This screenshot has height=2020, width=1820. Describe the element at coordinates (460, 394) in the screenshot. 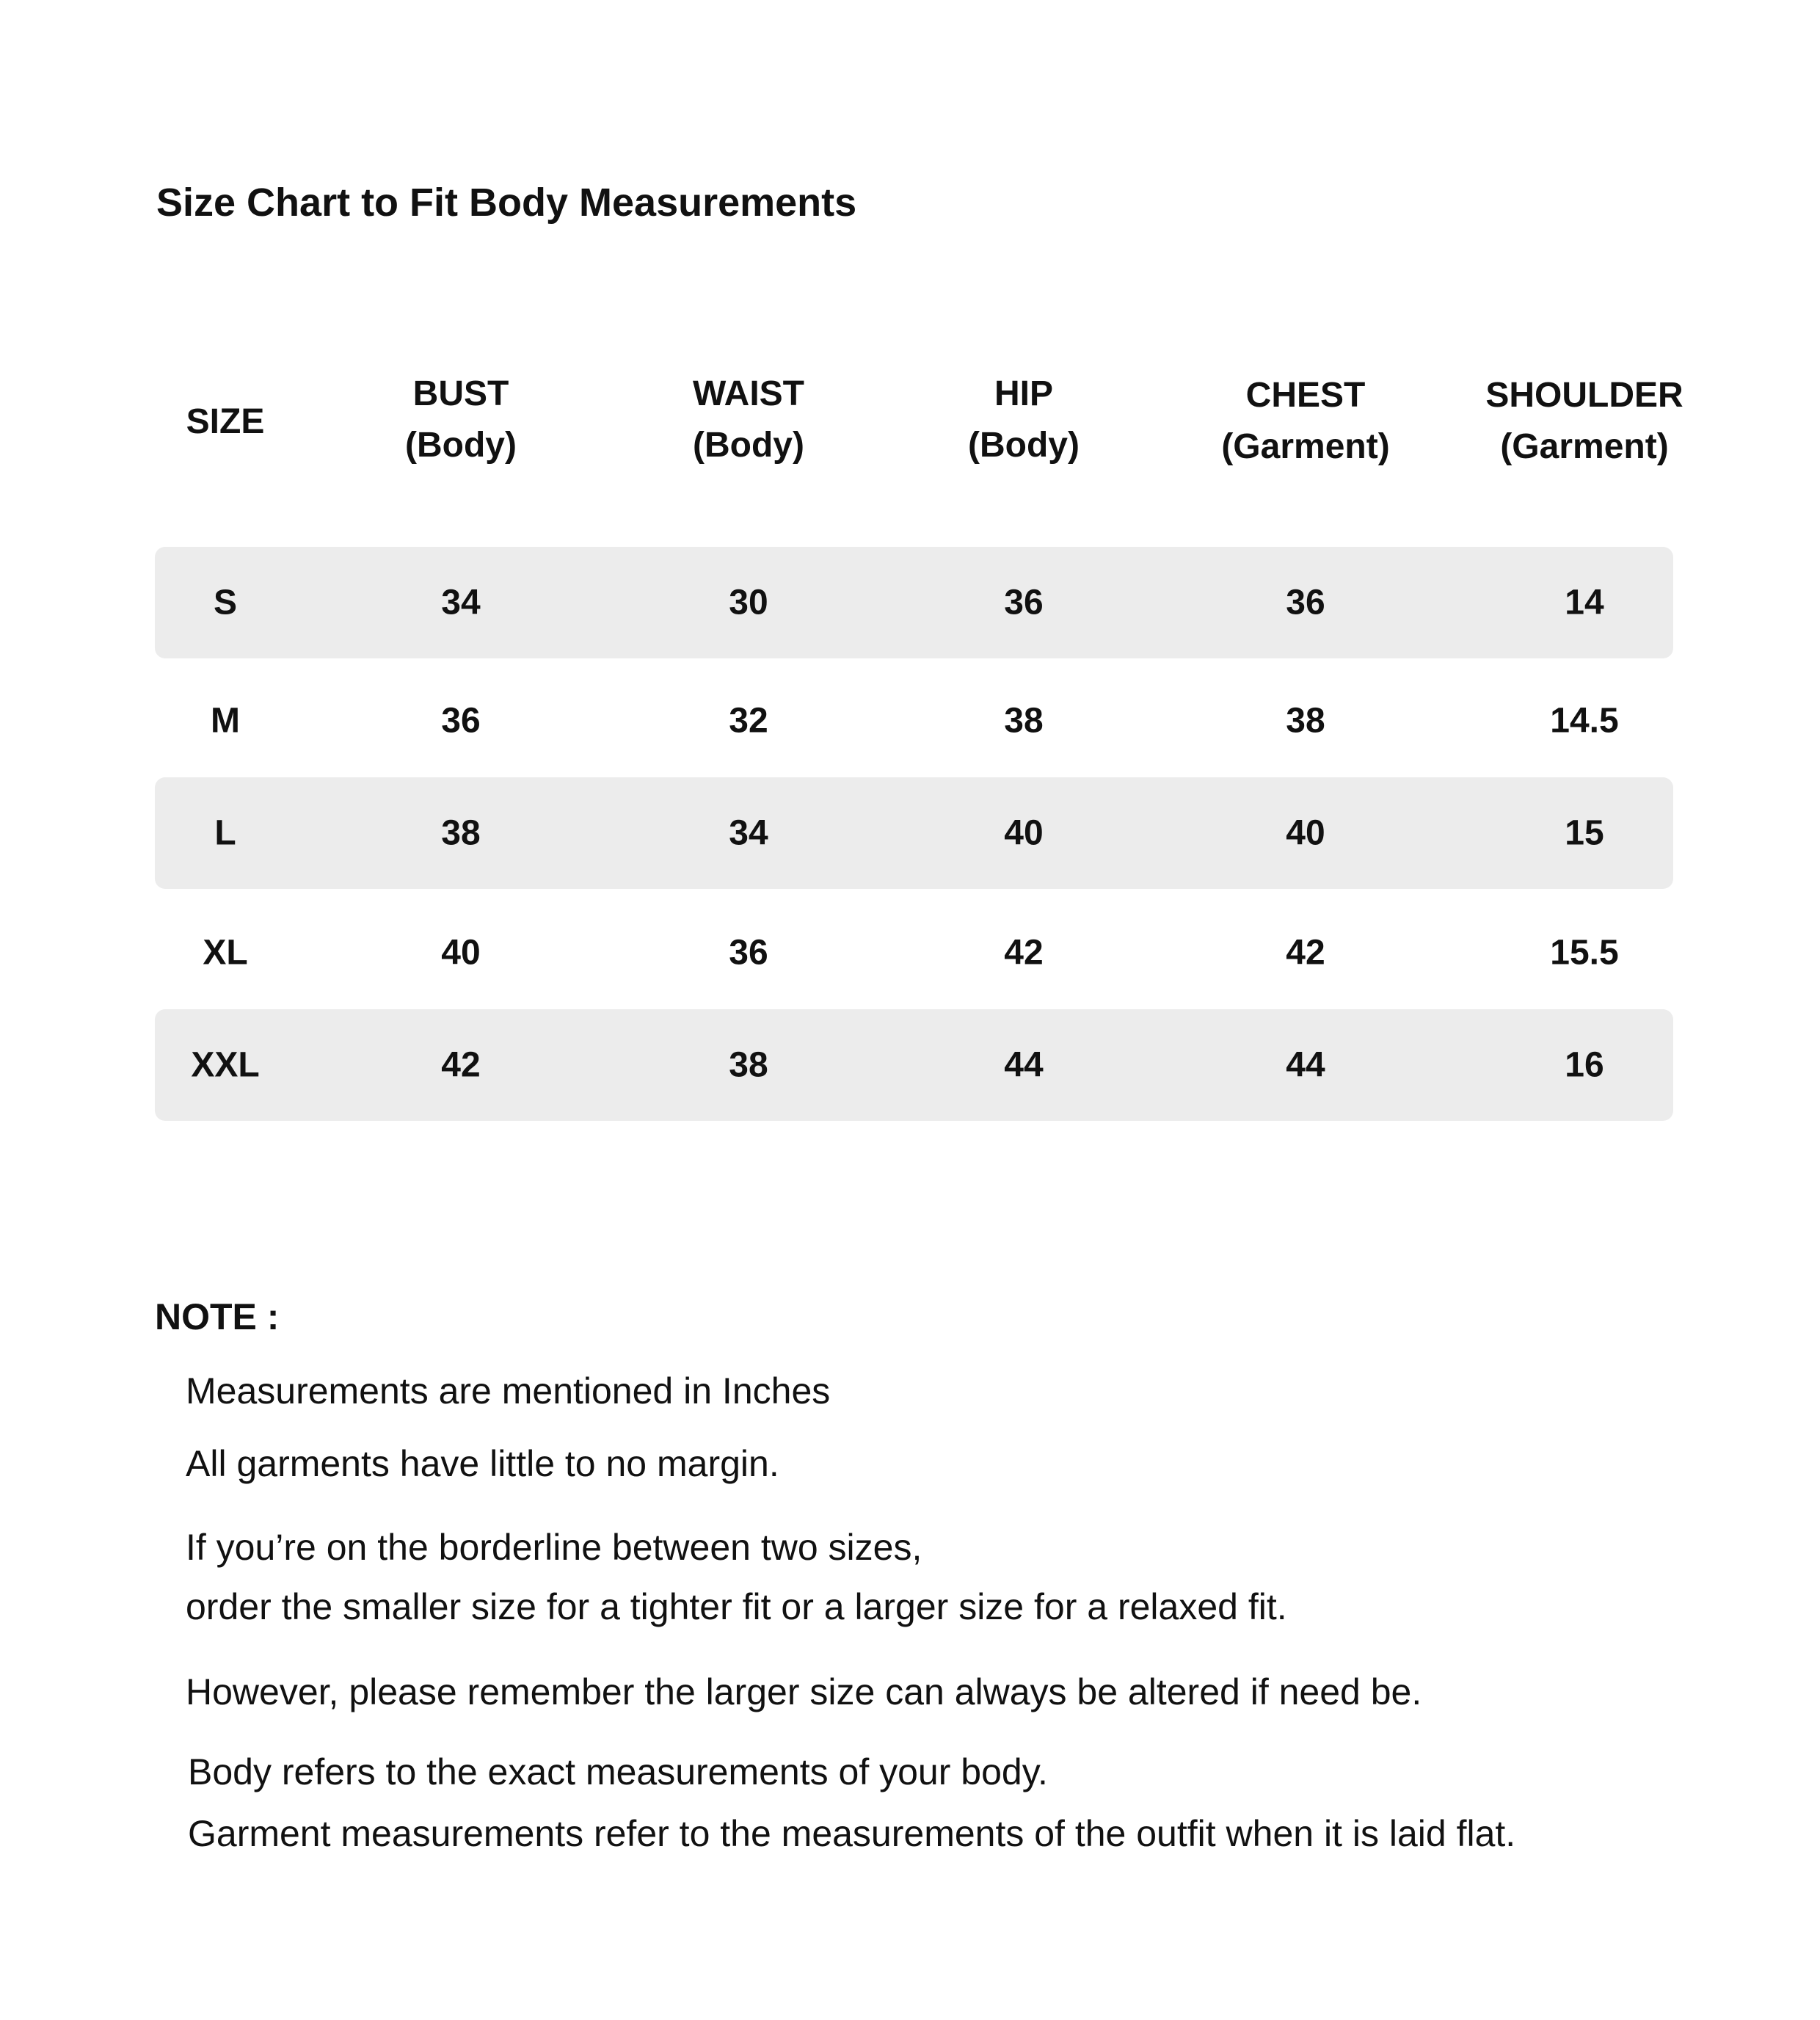

I see `header-label: BUST` at that location.